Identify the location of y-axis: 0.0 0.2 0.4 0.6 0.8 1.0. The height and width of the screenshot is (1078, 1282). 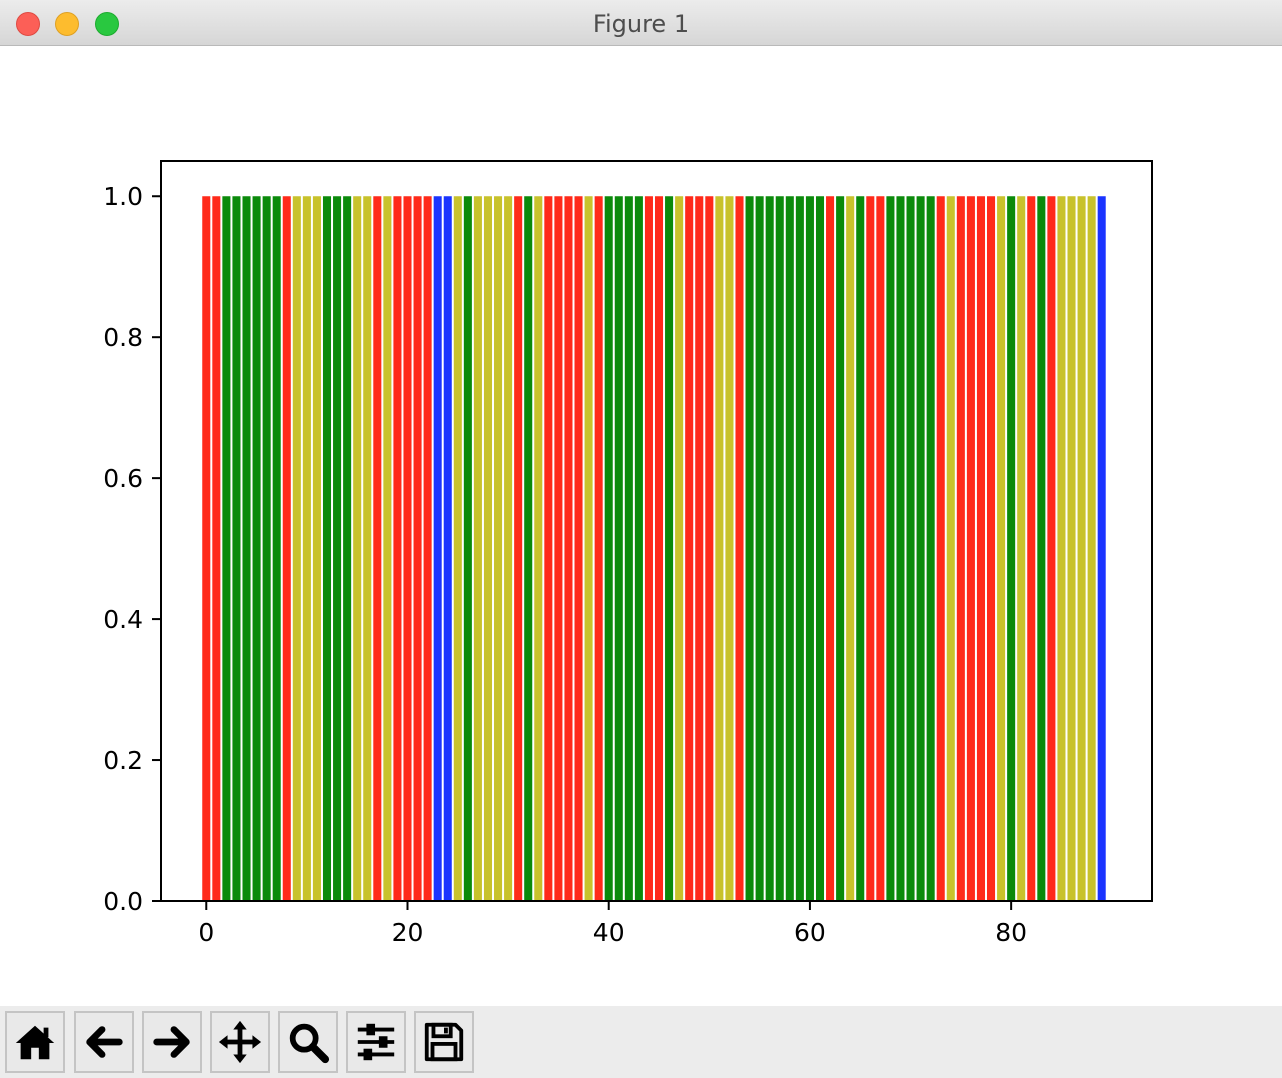
(132, 549).